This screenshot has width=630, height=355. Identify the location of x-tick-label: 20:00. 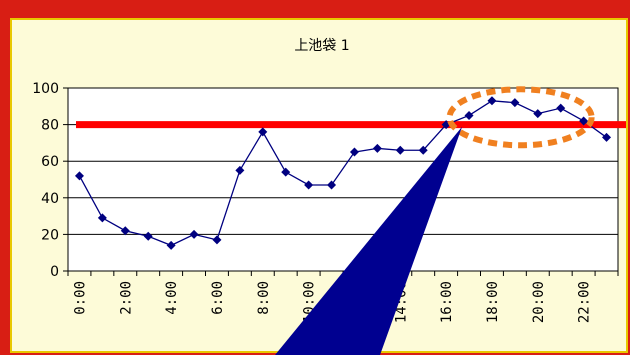
(539, 302).